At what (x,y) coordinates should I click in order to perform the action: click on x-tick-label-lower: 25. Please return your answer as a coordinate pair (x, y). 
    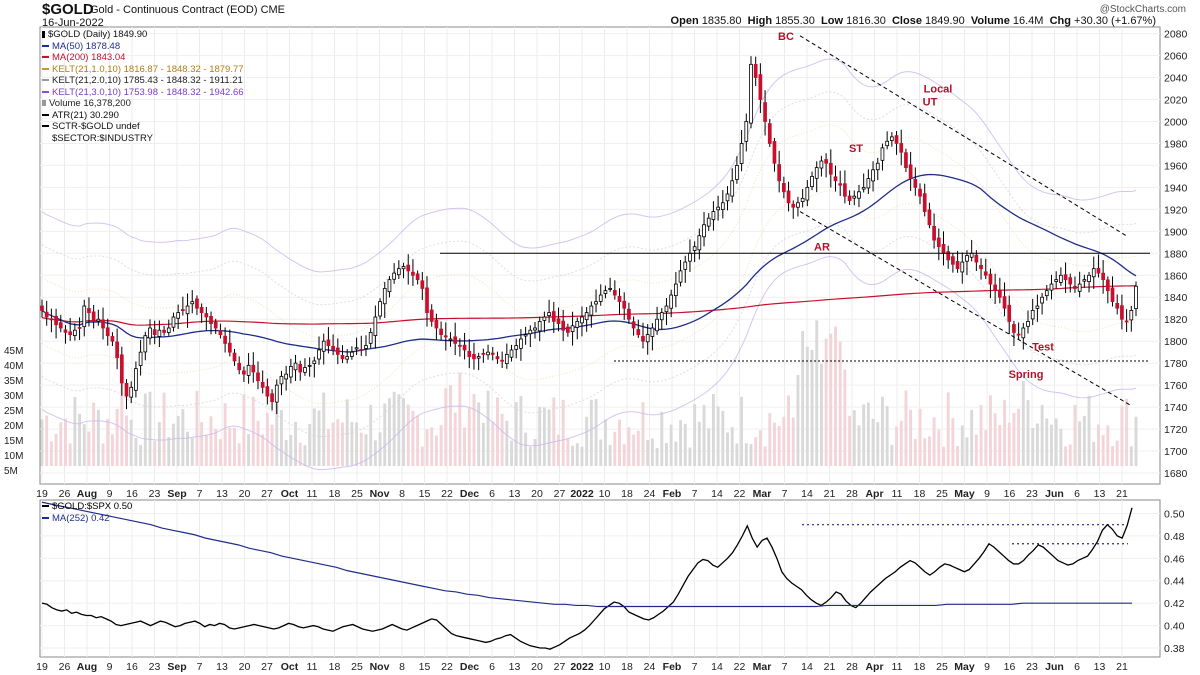
    Looking at the image, I should click on (942, 667).